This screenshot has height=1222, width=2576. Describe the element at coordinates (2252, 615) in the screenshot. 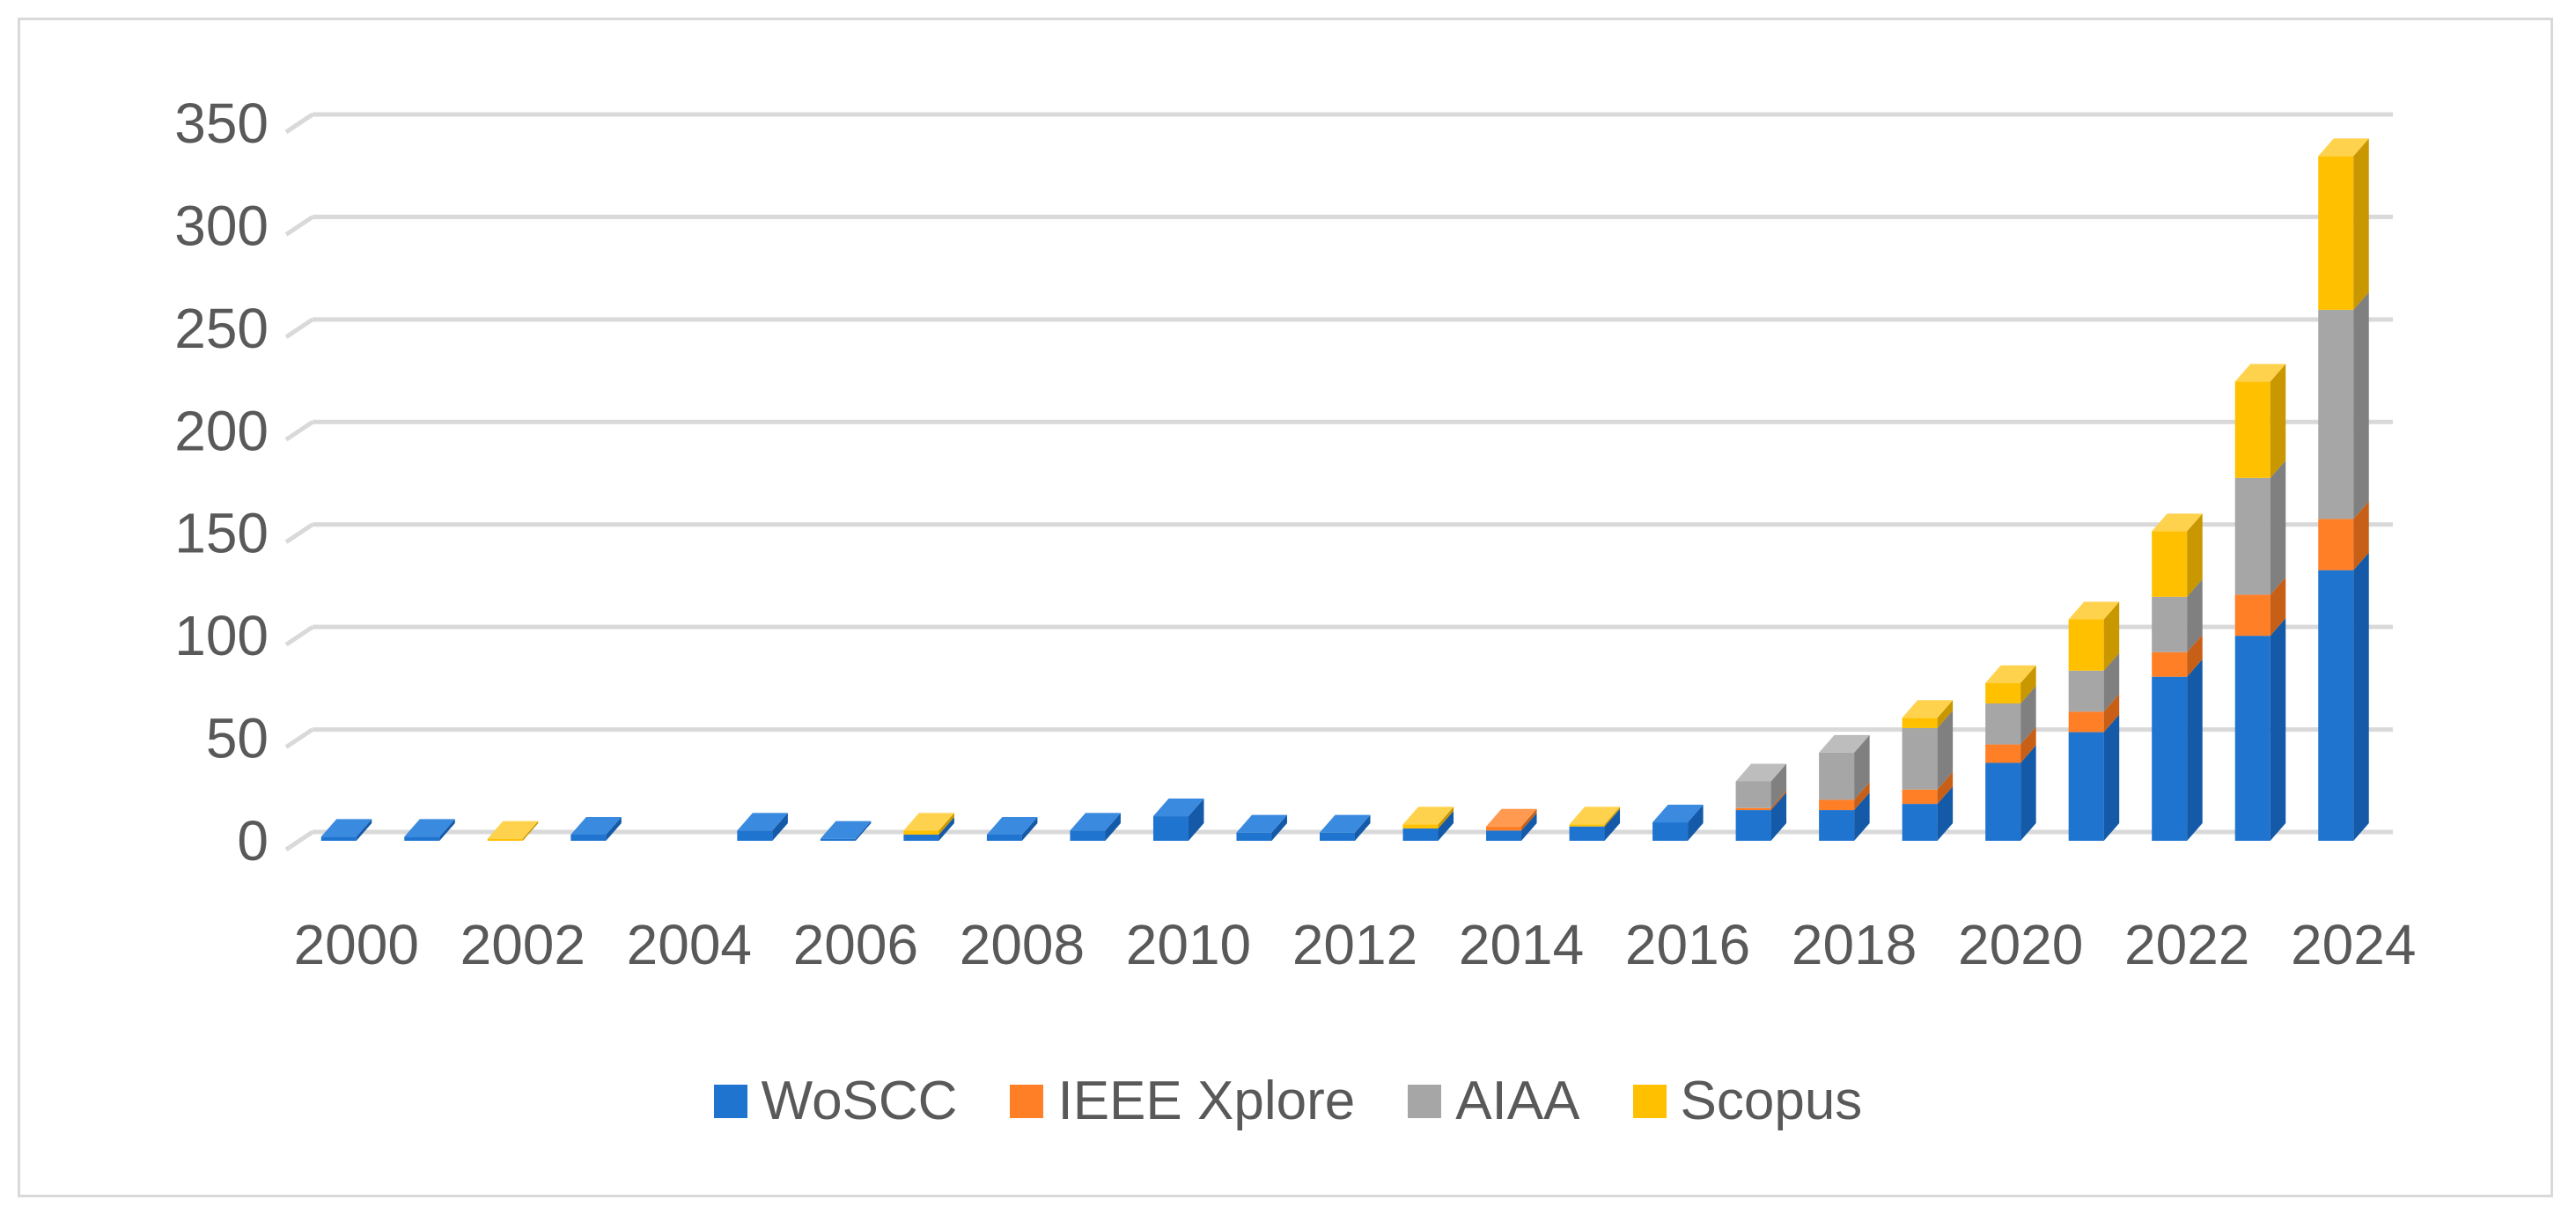

I see `bar-ieee-xplore-2023` at that location.